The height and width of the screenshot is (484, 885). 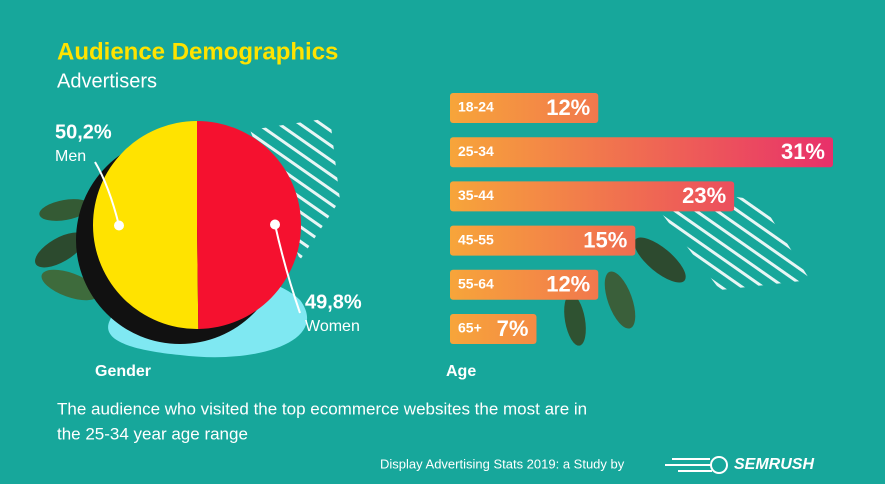 I want to click on title: Audience Demographics, so click(x=197, y=51).